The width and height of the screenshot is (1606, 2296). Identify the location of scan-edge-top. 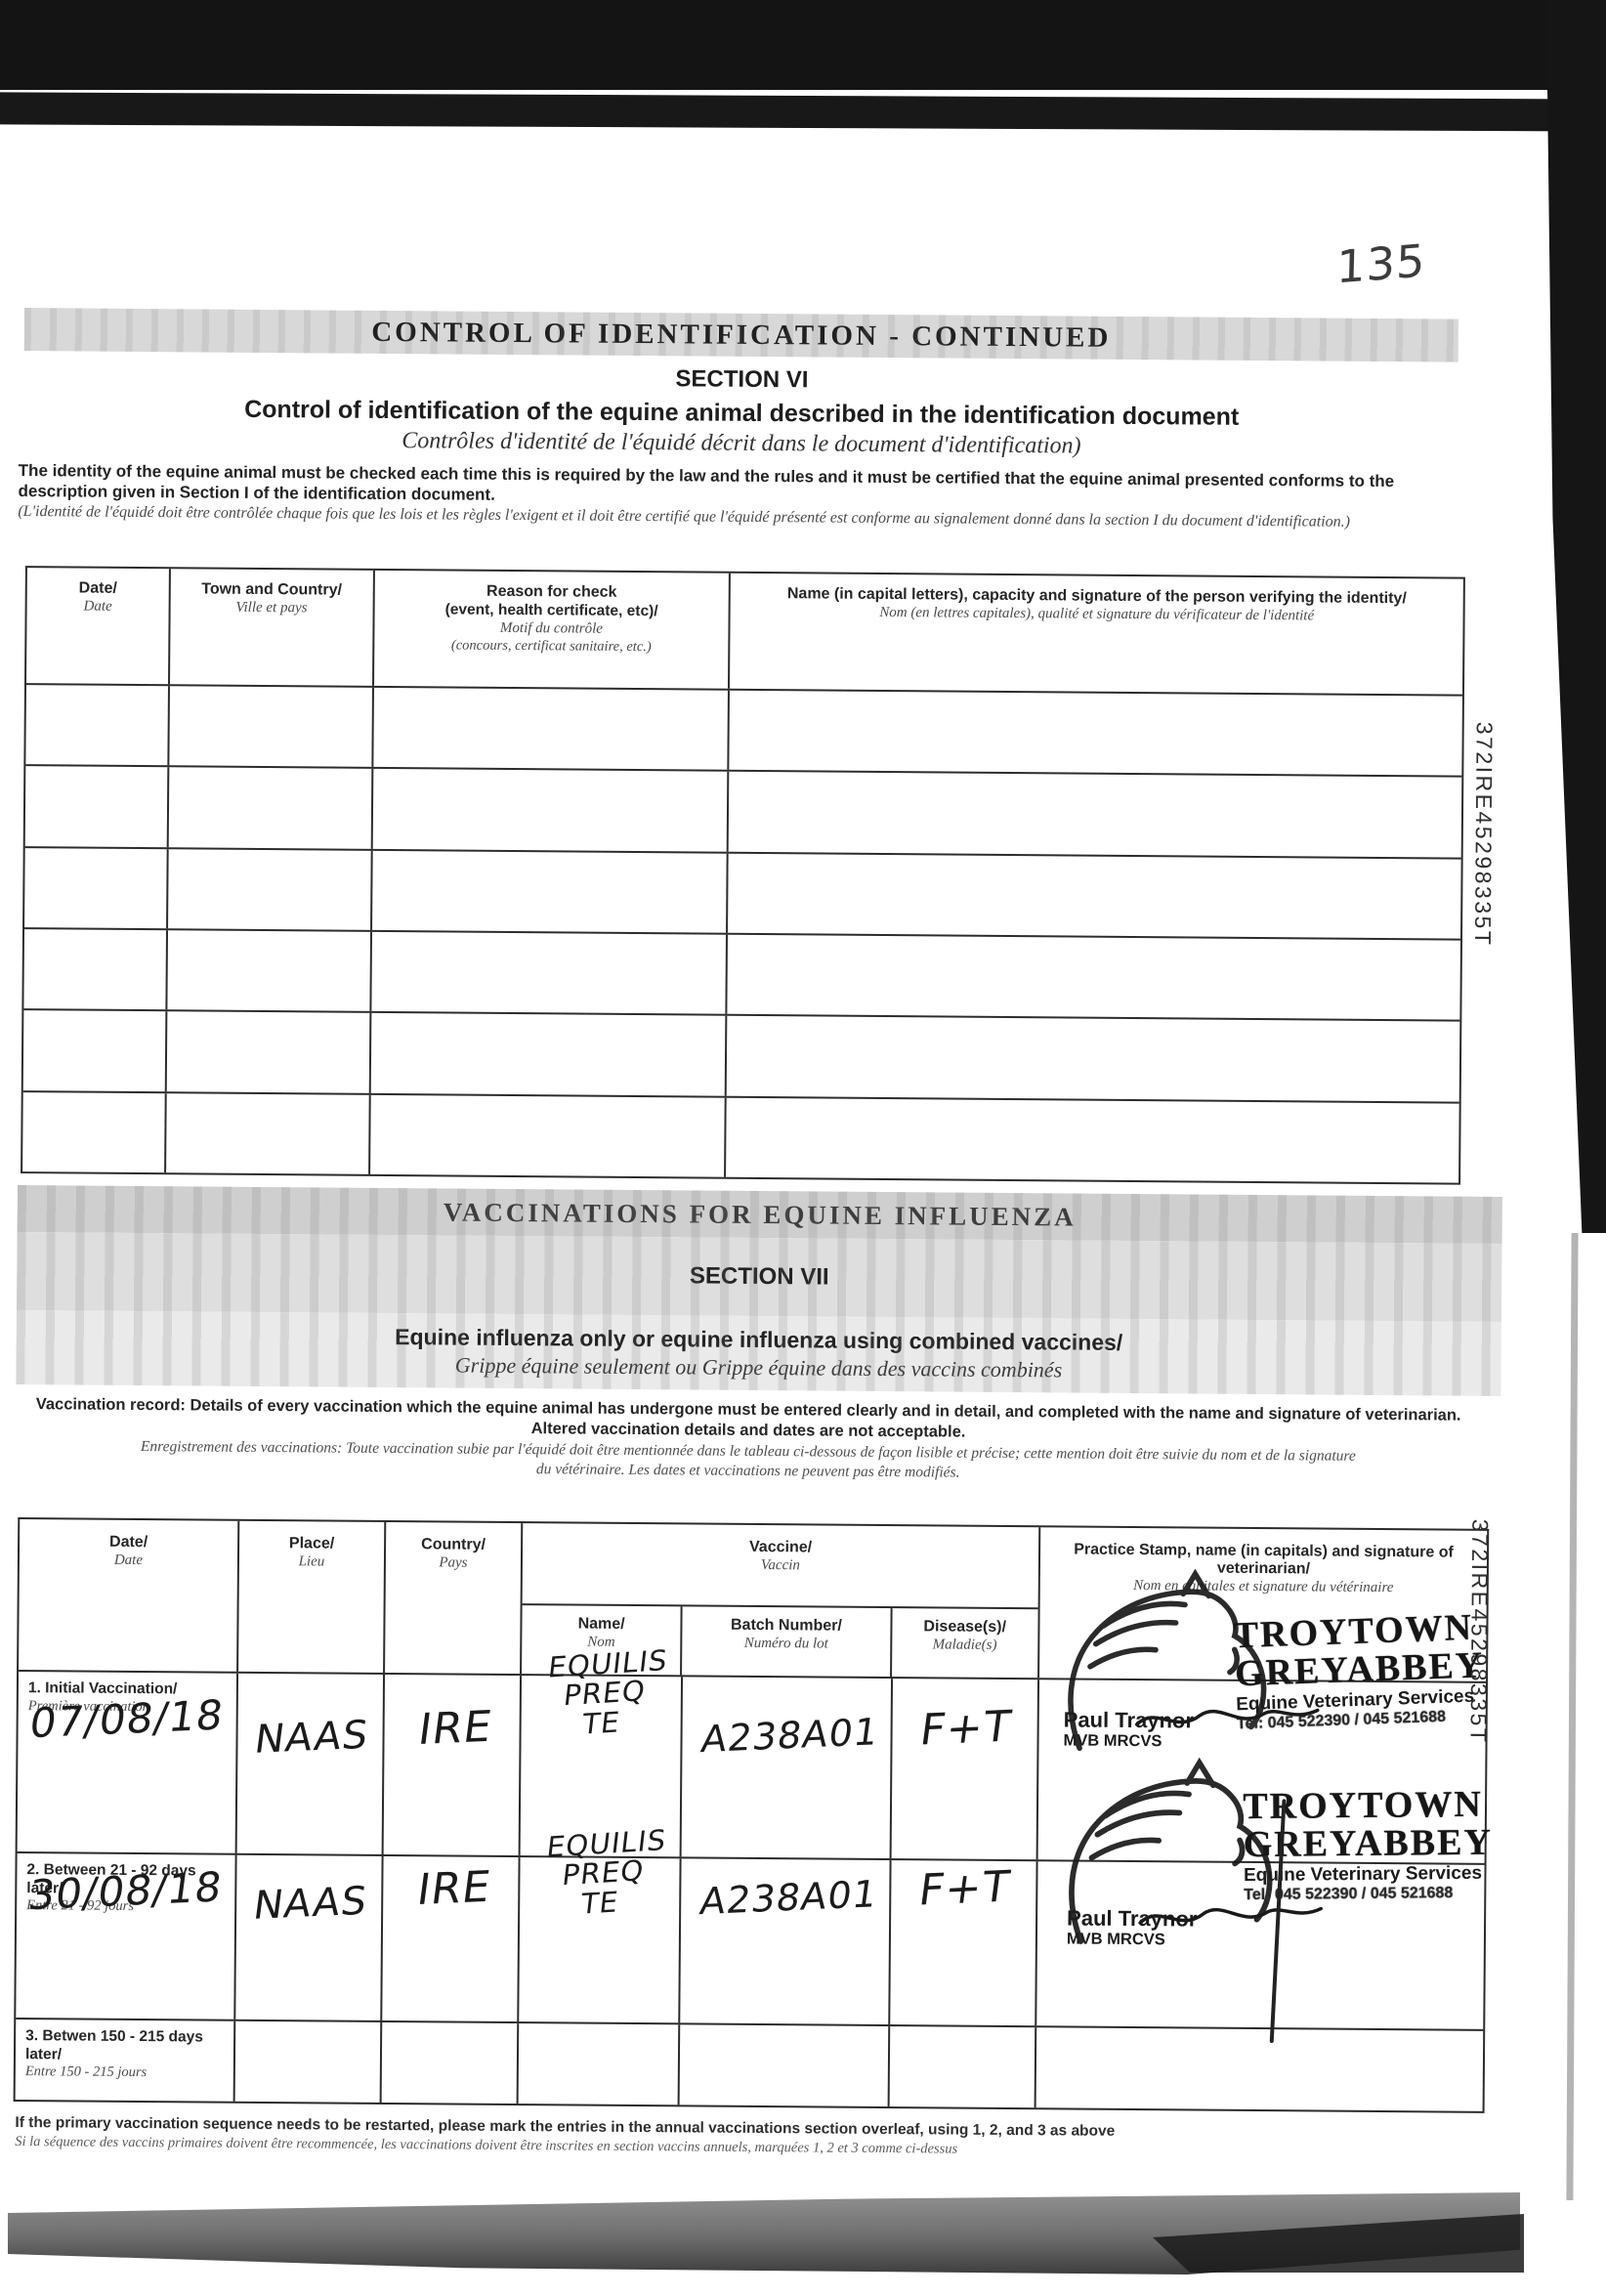
(803, 45).